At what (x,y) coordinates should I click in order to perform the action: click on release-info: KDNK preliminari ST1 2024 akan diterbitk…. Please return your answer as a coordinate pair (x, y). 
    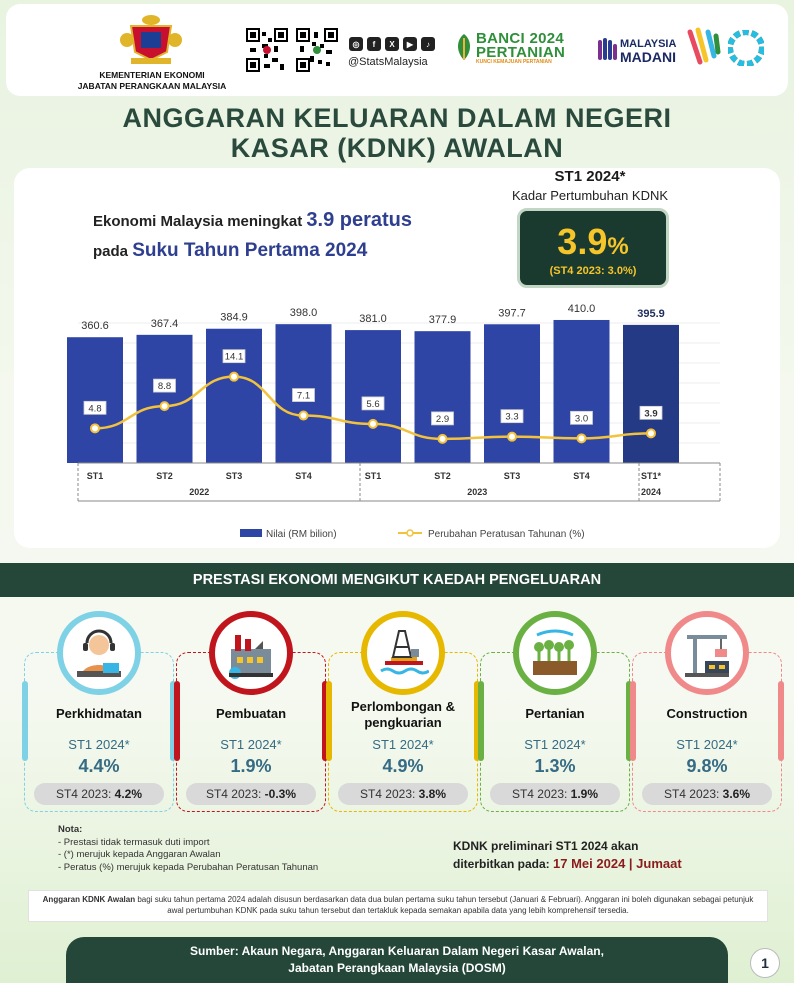
    Looking at the image, I should click on (567, 855).